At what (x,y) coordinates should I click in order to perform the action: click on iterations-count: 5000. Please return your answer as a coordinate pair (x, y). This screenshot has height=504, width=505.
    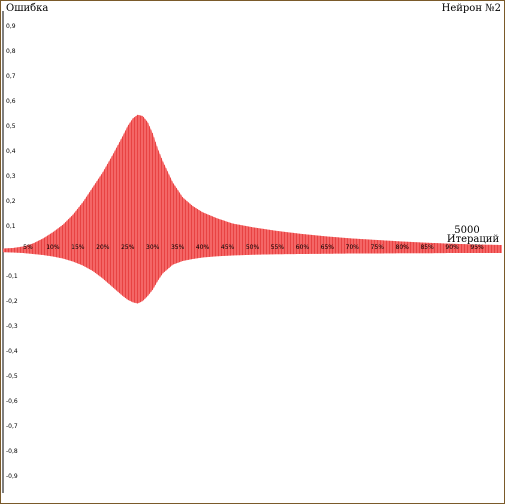
    Looking at the image, I should click on (466, 230).